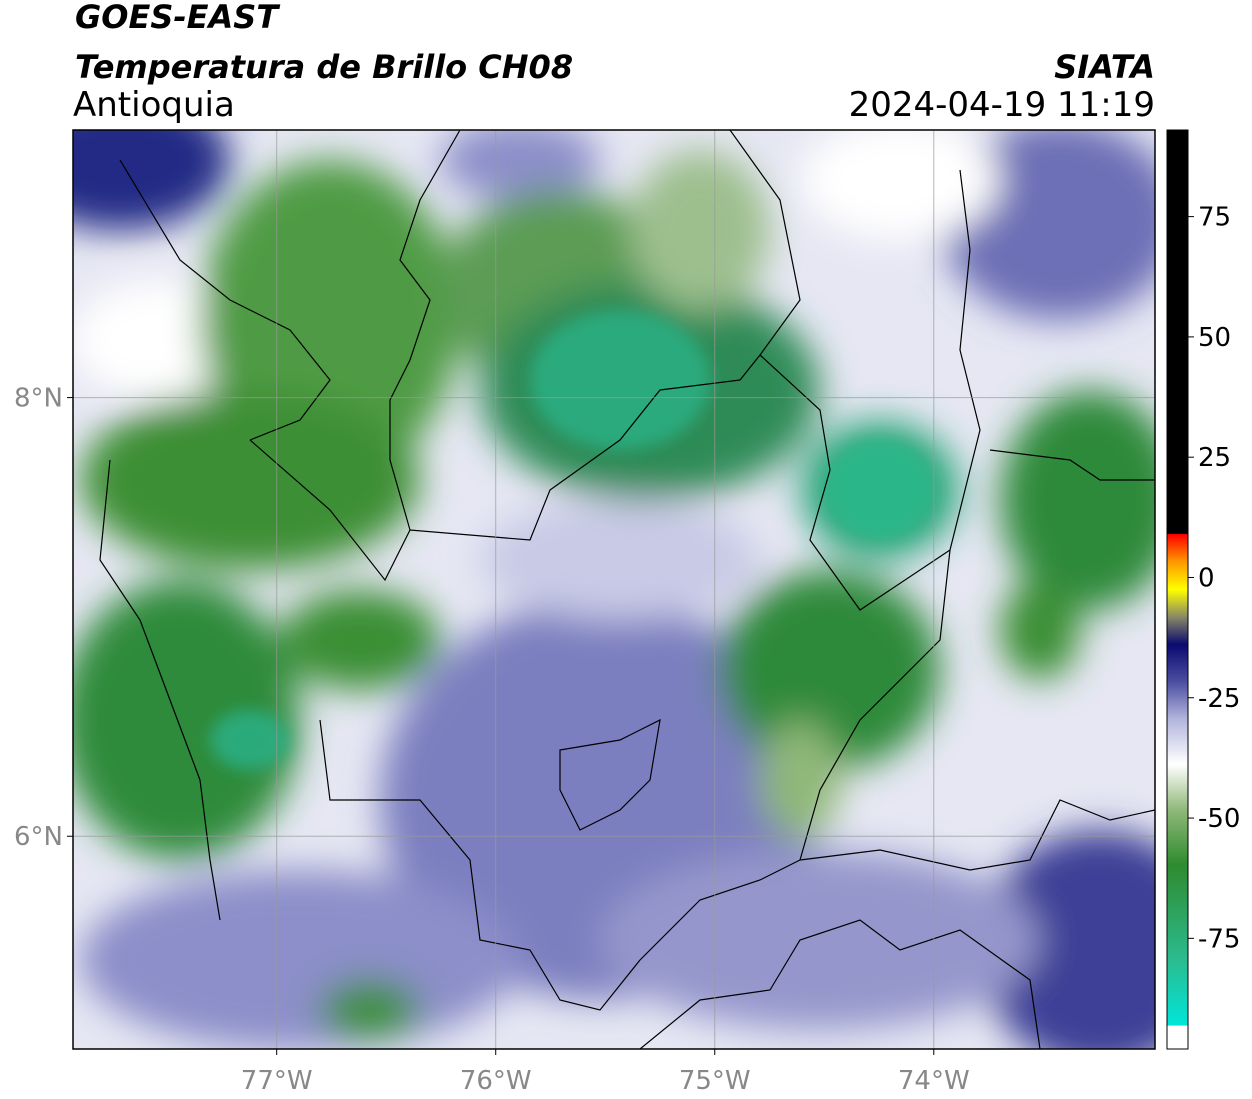 This screenshot has width=1252, height=1099. Describe the element at coordinates (1219, 699) in the screenshot. I see `colorbar-tick-label: -25` at that location.